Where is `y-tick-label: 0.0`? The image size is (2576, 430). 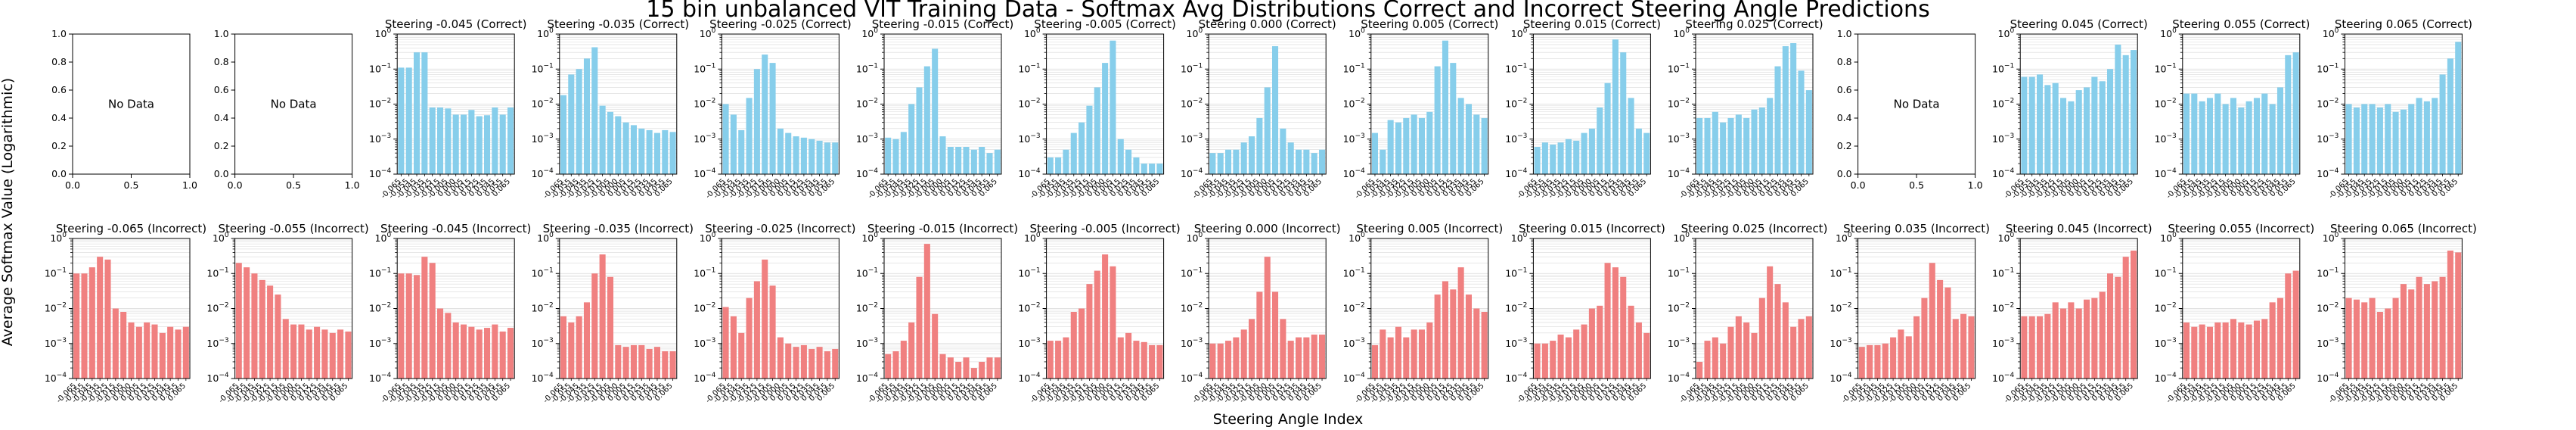 y-tick-label: 0.0 is located at coordinates (1844, 173).